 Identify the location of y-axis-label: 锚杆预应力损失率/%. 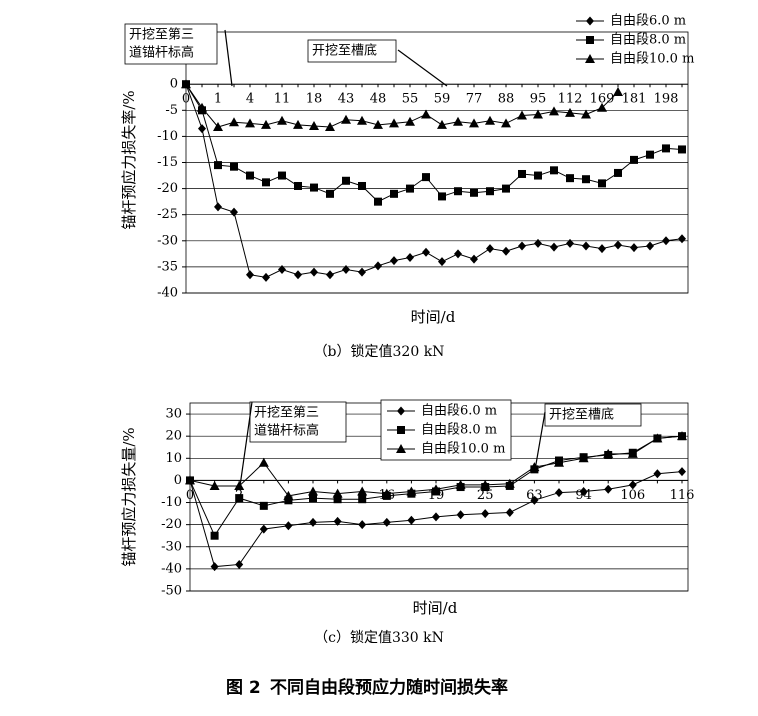
(129, 159).